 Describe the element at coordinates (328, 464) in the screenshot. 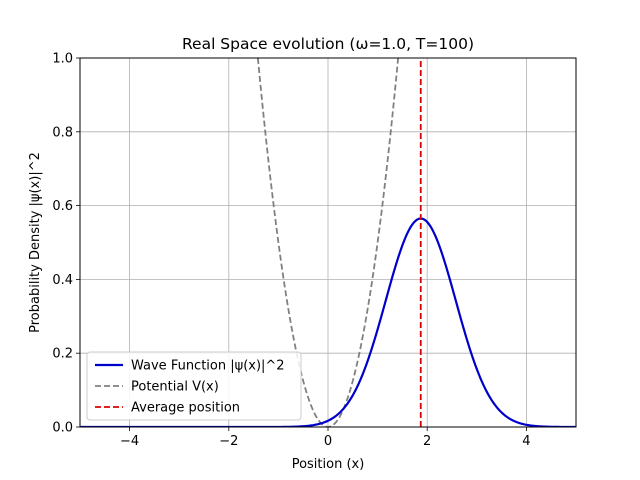

I see `x-axis-label: Position (x)` at that location.